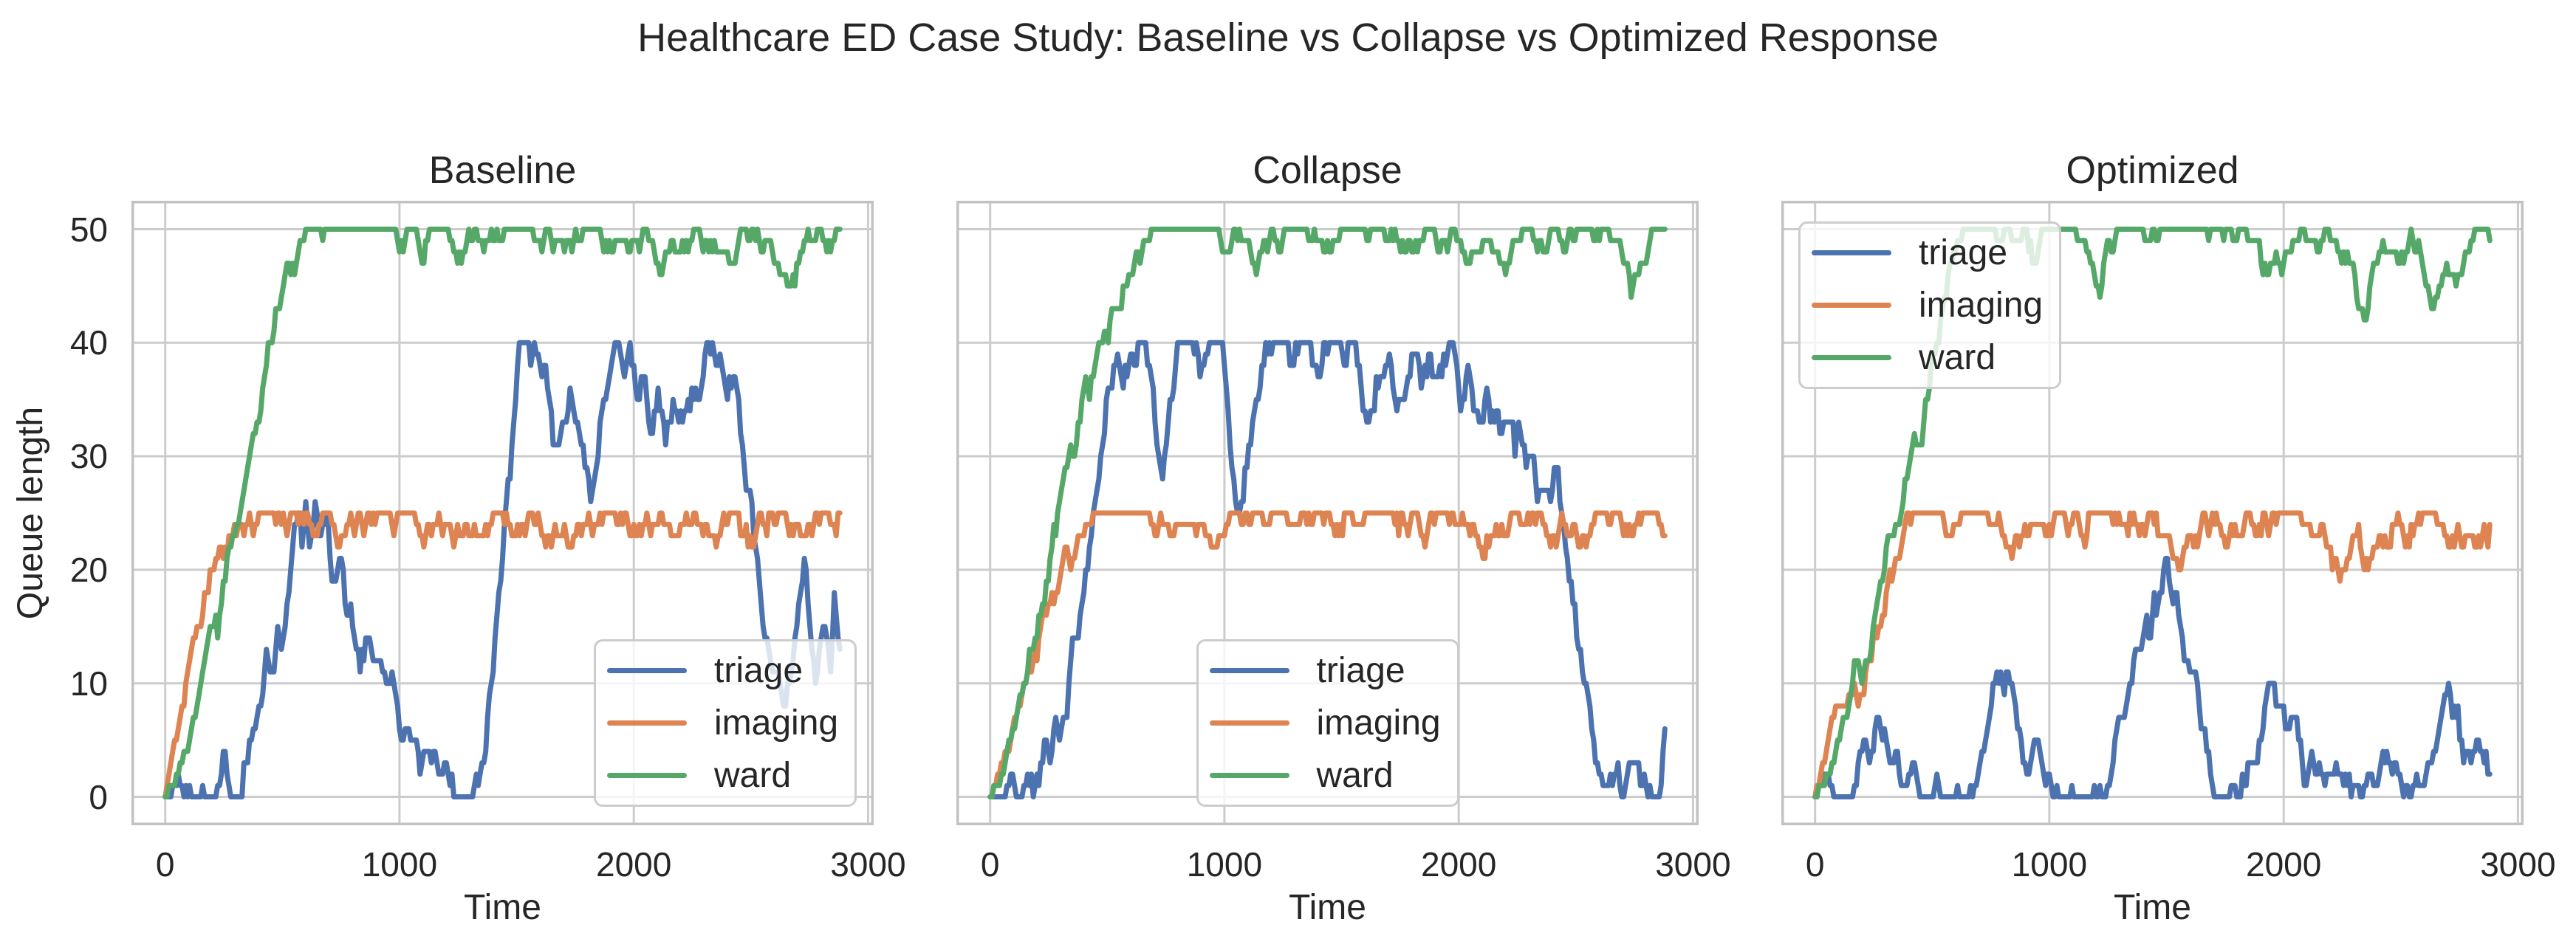 The image size is (2576, 950). What do you see at coordinates (88, 570) in the screenshot?
I see `y-tick-label: 20` at bounding box center [88, 570].